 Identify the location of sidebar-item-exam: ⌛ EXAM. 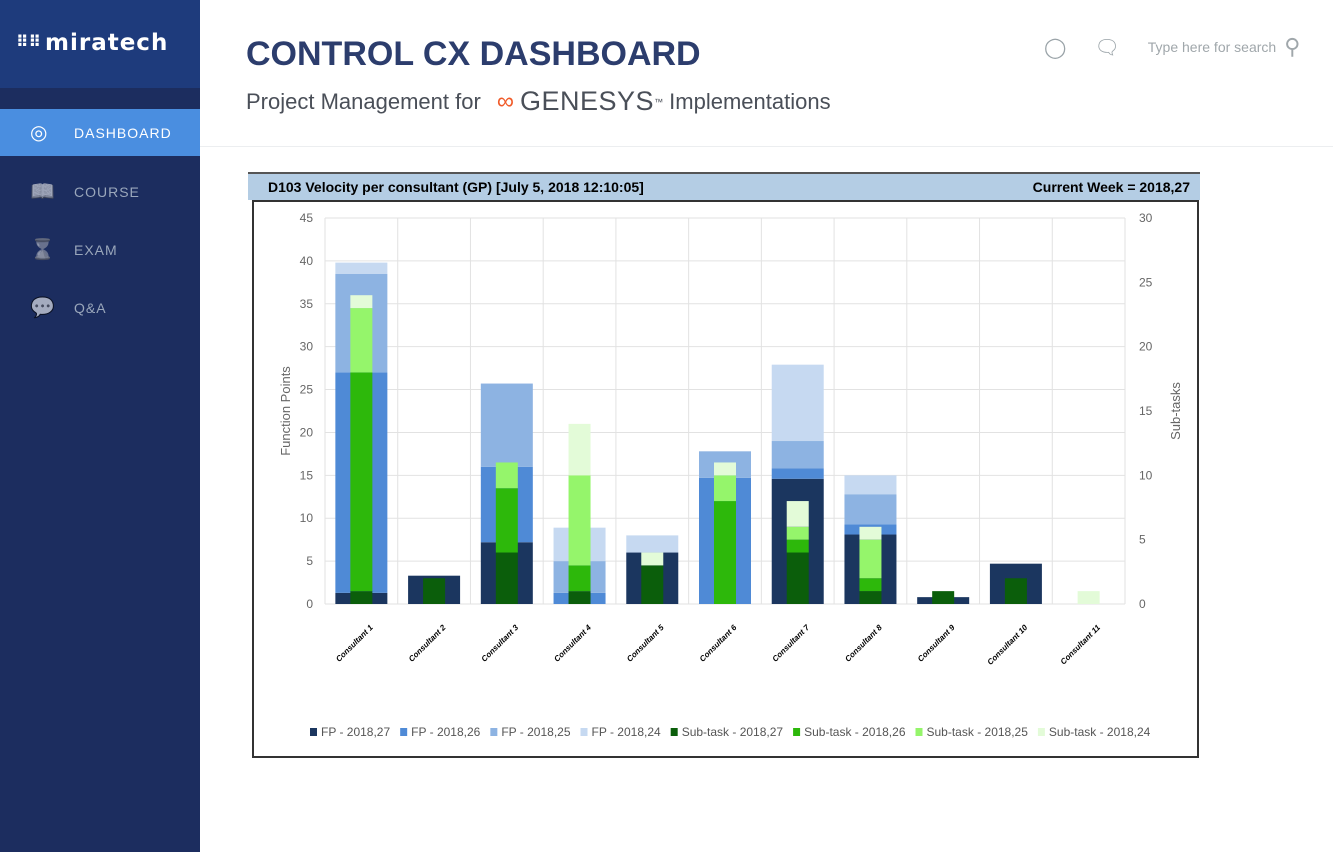
(100, 249).